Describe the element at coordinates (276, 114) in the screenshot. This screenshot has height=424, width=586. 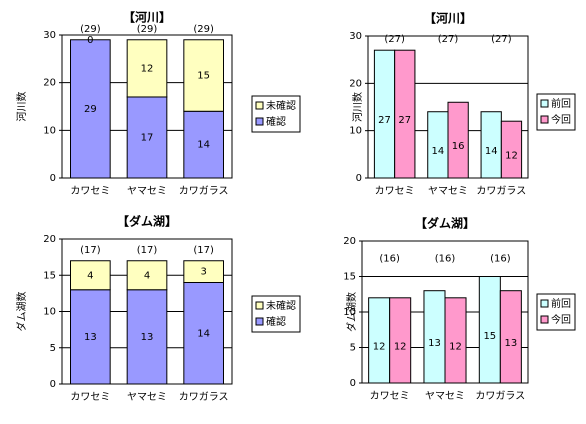
I see `legend-box` at that location.